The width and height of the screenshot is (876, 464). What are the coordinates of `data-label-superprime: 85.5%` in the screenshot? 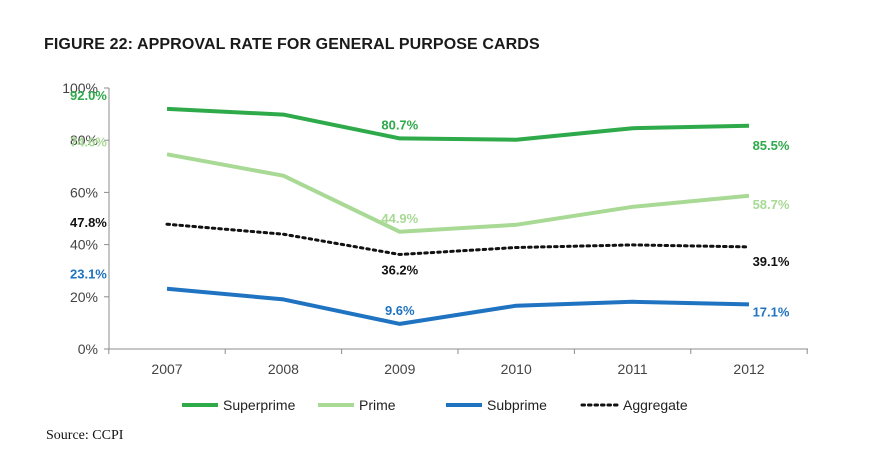 It's located at (771, 145).